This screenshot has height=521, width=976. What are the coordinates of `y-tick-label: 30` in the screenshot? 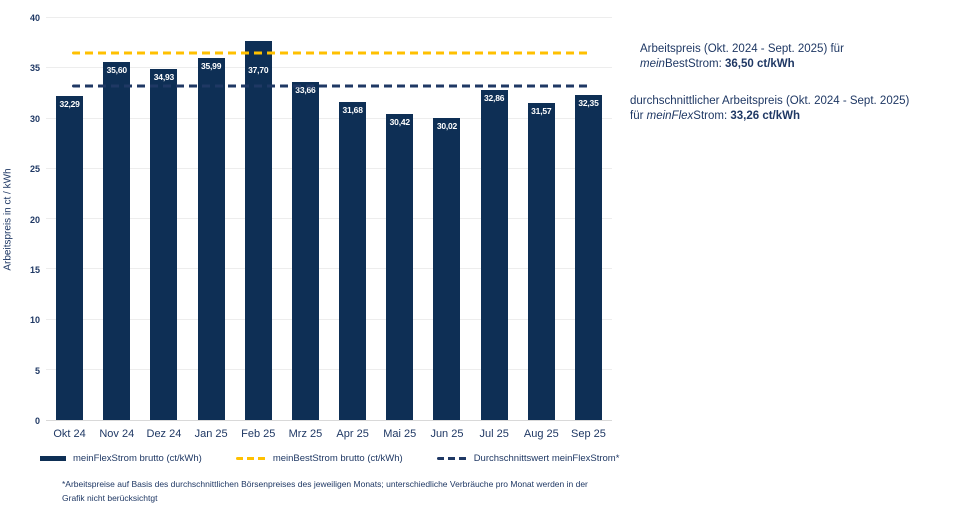 It's located at (34, 118).